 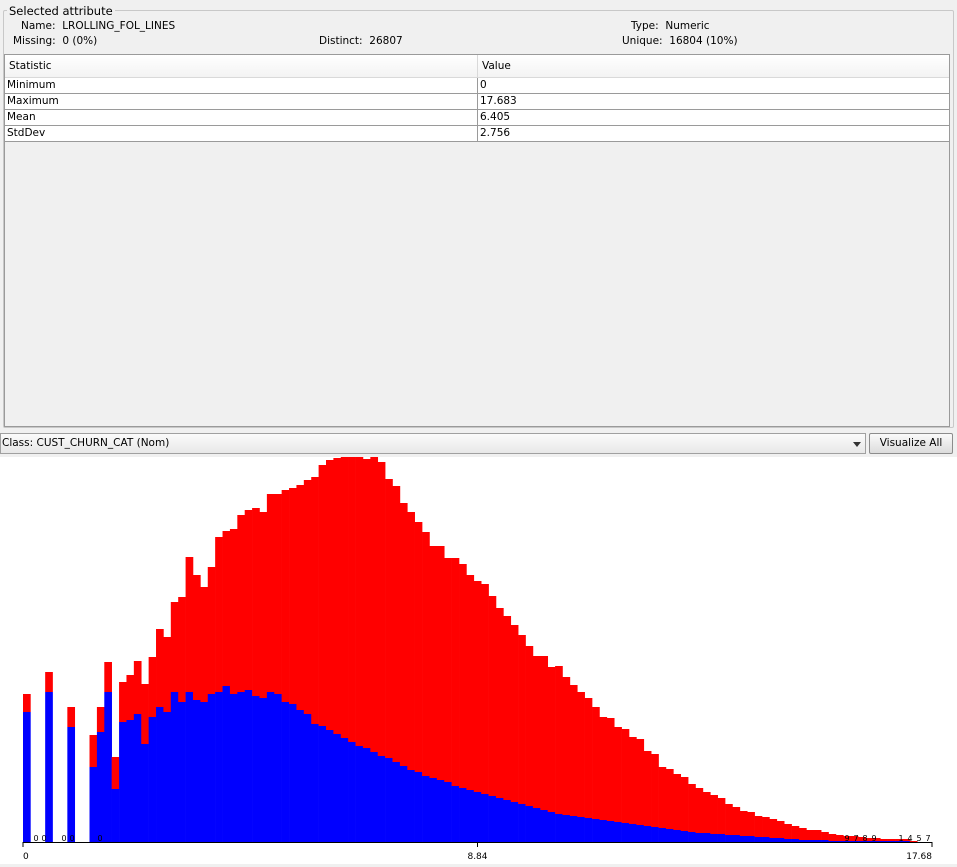 What do you see at coordinates (433, 443) in the screenshot?
I see `class-attribute-dropdown: Class: CUST_CHURN_CAT (Nom)` at bounding box center [433, 443].